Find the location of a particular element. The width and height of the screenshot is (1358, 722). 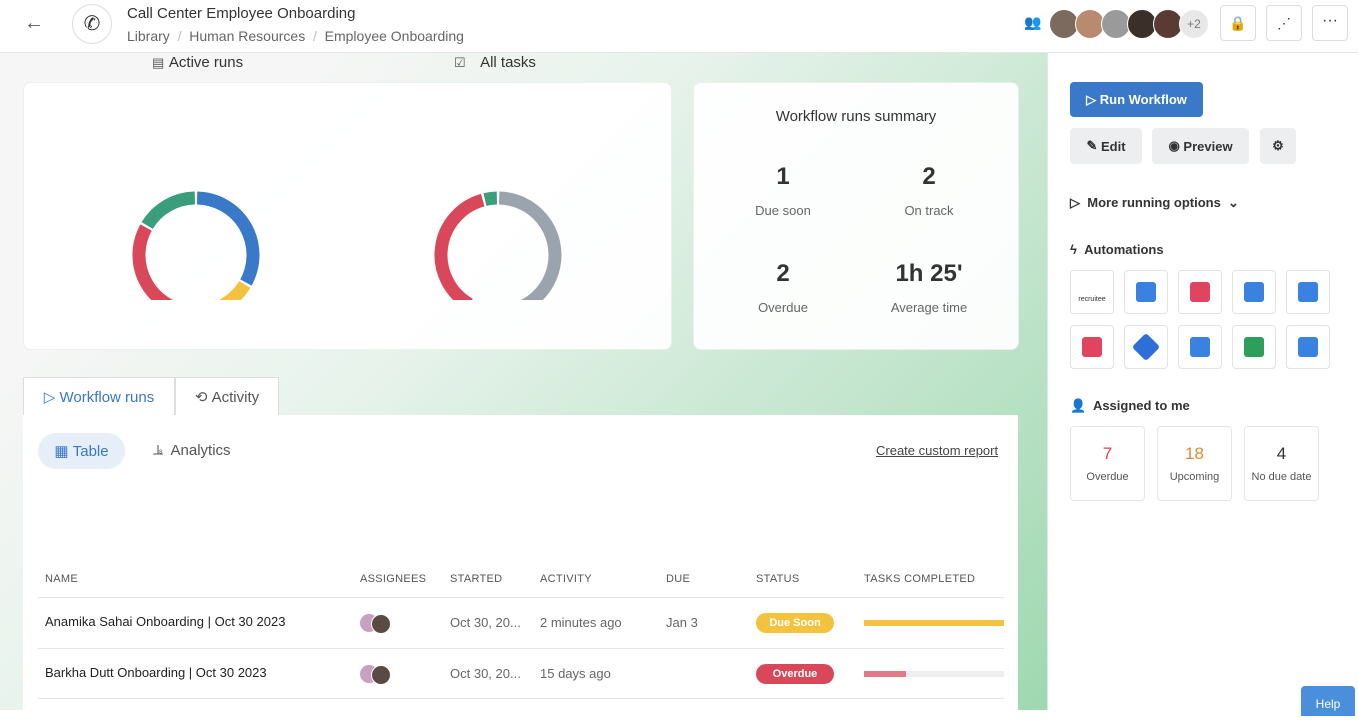

edit-button: ✎ Edit is located at coordinates (1106, 146).